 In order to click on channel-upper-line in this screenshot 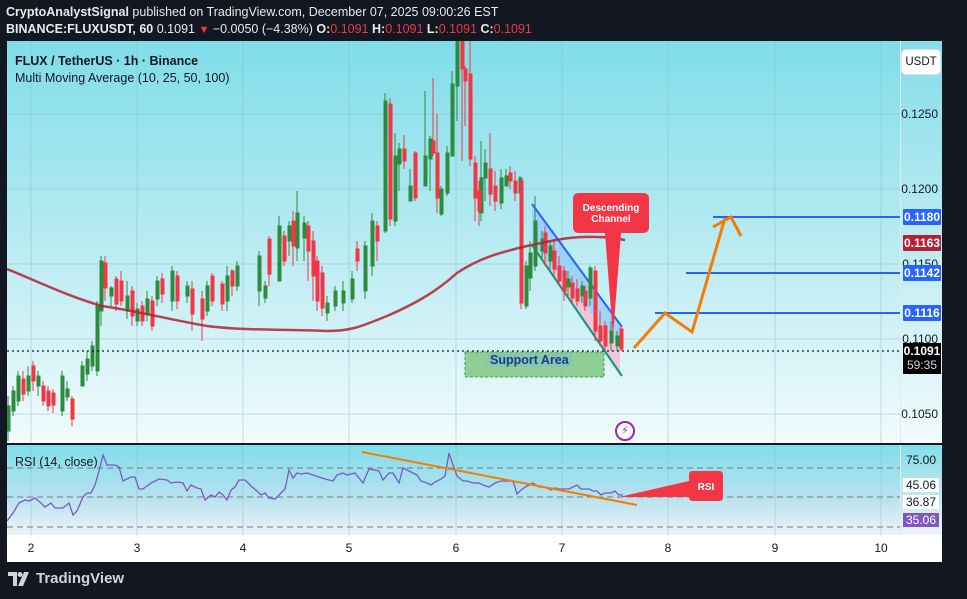, I will do `click(577, 265)`.